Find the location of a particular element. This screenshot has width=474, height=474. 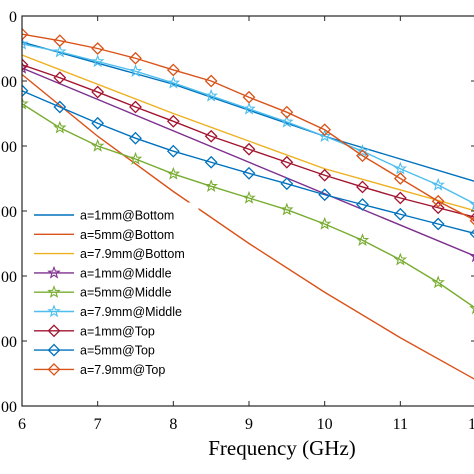

legend-entry: a=5mm@Middle is located at coordinates (103, 292).